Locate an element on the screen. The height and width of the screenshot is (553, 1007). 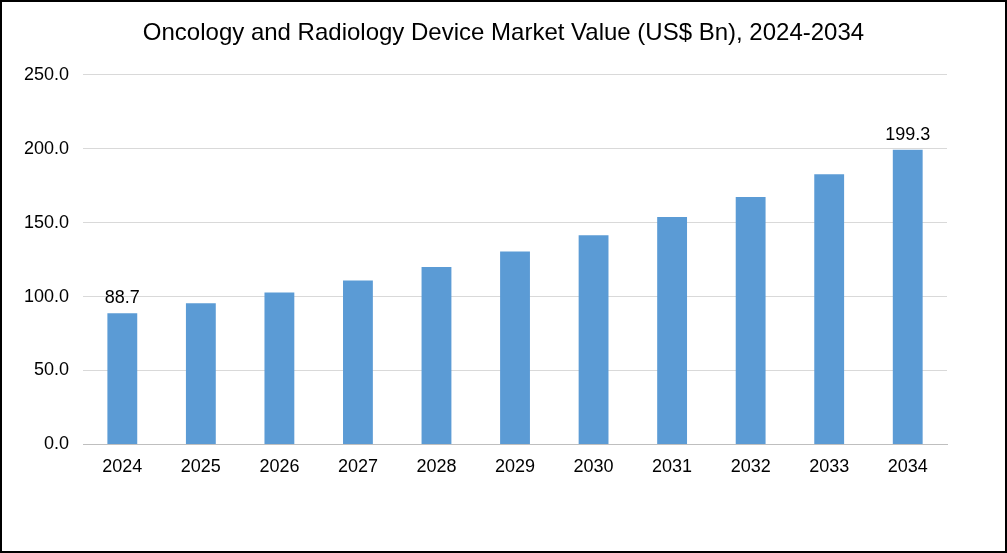
x-tick-label: 2025 is located at coordinates (200, 466).